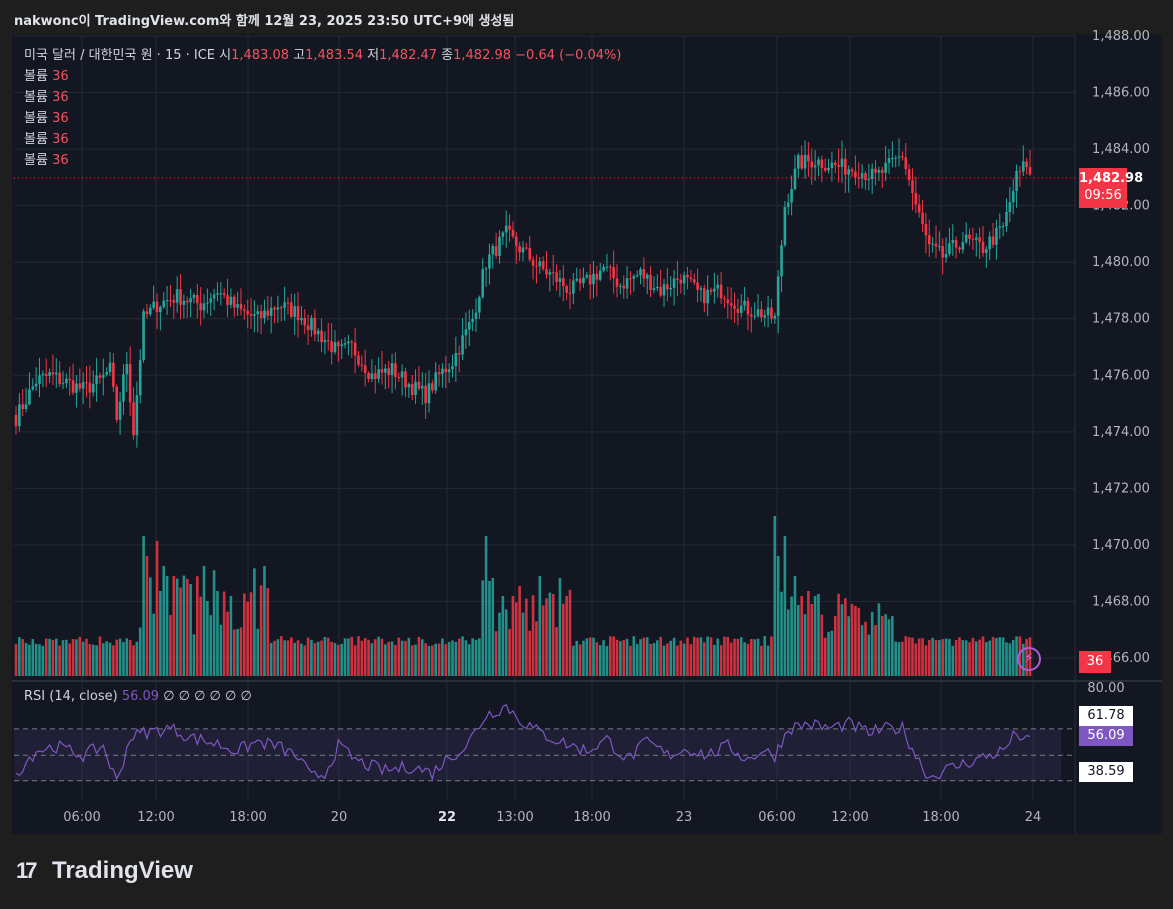 The width and height of the screenshot is (1173, 909). Describe the element at coordinates (122, 870) in the screenshot. I see `brand-name: TradingView` at that location.